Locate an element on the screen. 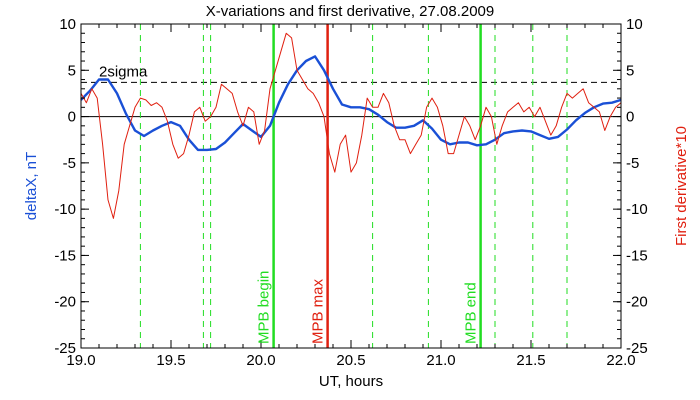 The image size is (700, 400). y-tick-label-left: -10 is located at coordinates (65, 209).